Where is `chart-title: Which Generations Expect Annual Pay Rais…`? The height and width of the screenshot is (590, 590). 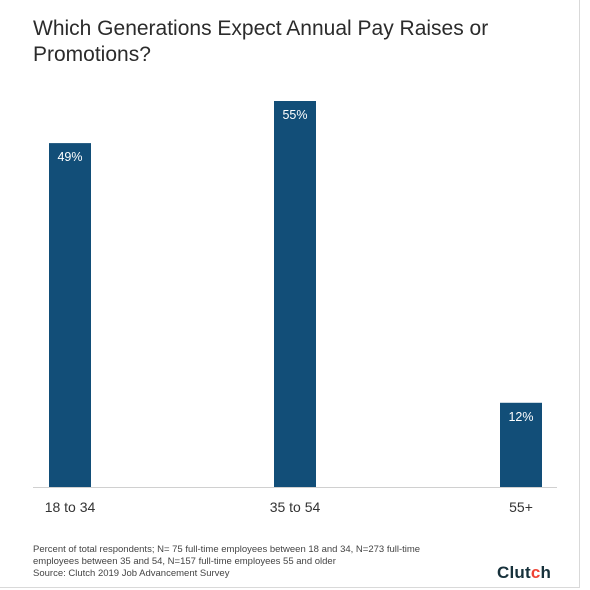
chart-title: Which Generations Expect Annual Pay Rais… is located at coordinates (261, 41).